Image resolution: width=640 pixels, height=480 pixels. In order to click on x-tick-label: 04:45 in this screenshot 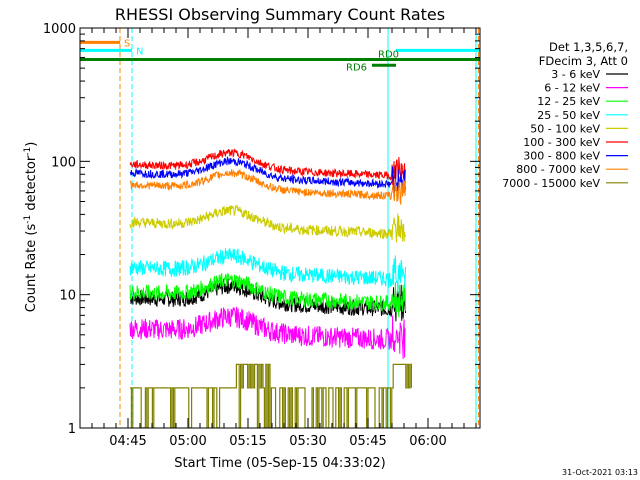, I will do `click(127, 441)`.